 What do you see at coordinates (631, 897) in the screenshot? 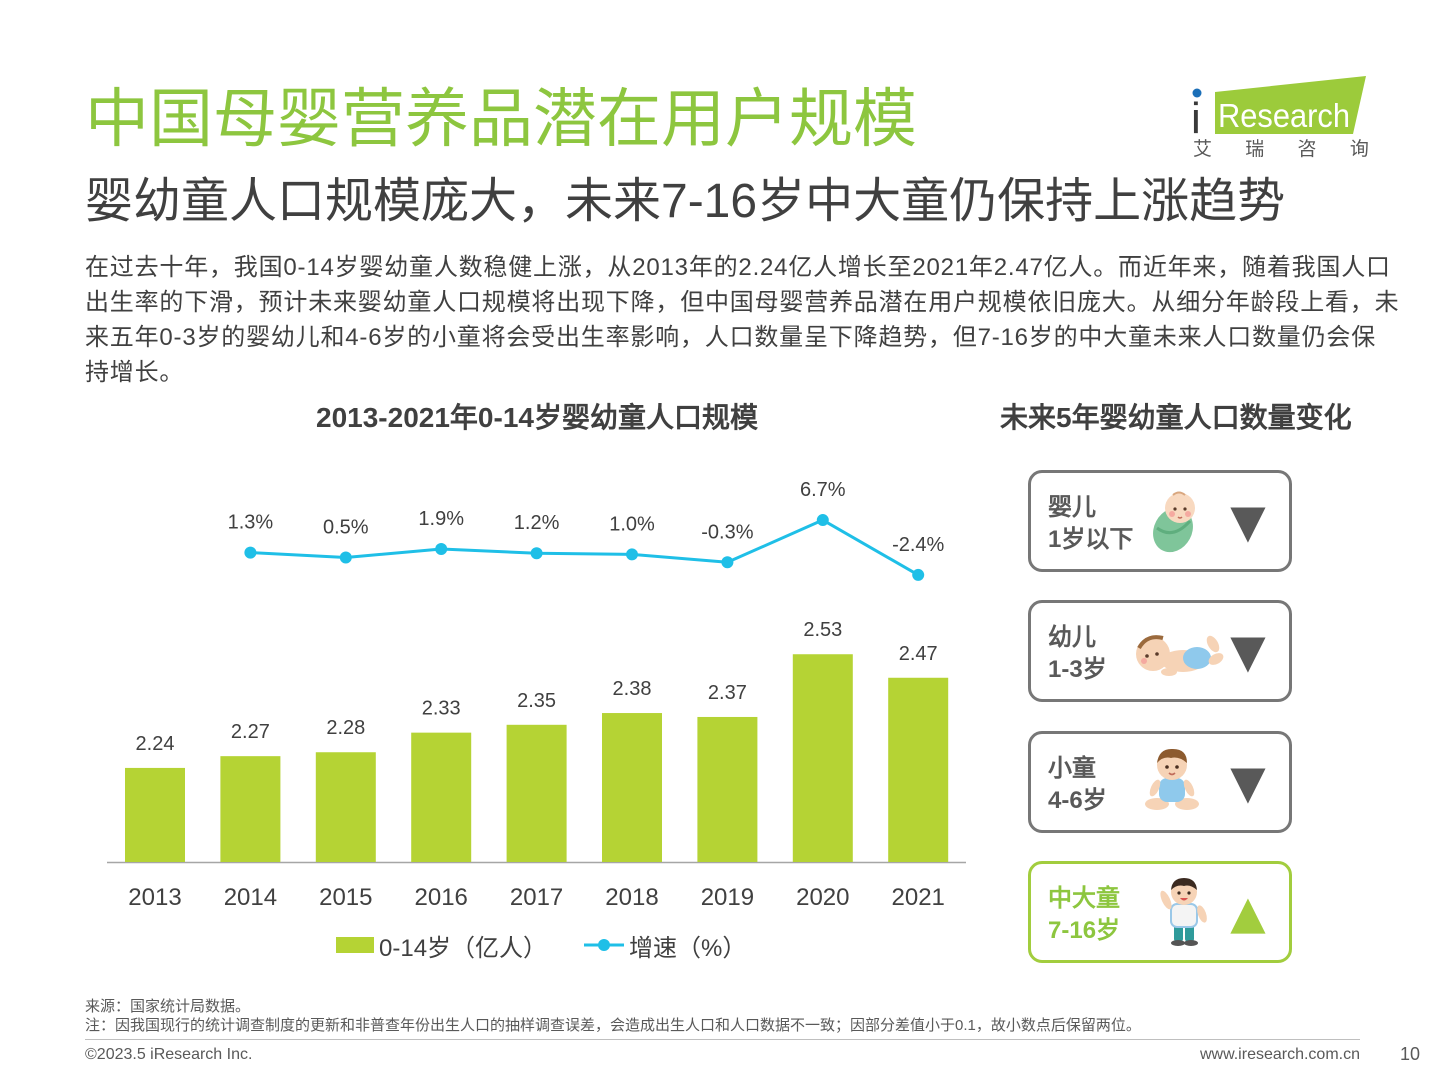
I see `x-tick-2018: 2018` at bounding box center [631, 897].